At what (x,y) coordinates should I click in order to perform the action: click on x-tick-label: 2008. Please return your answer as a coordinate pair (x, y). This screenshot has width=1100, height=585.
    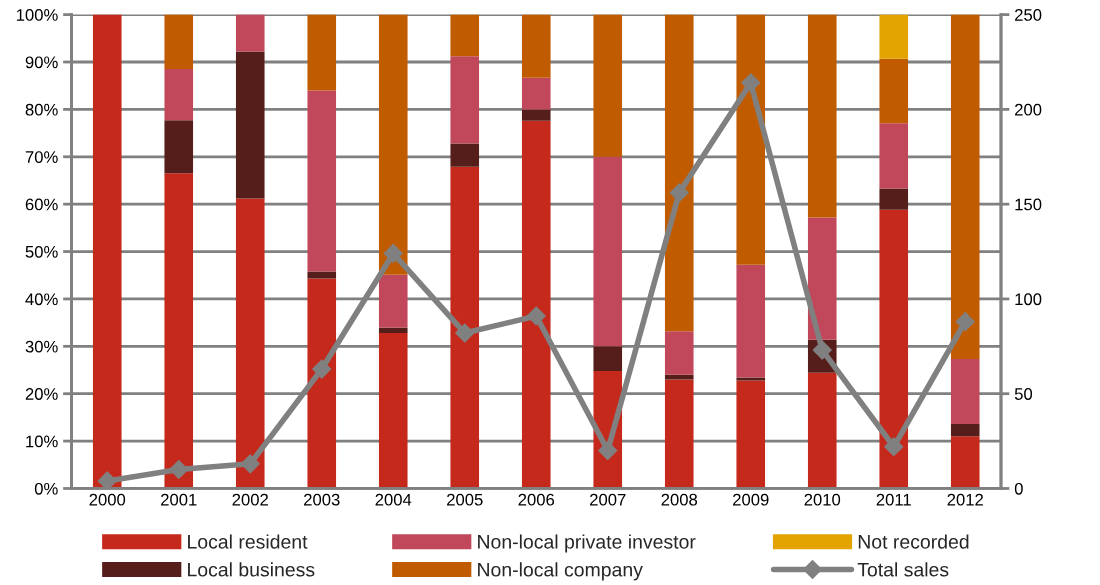
    Looking at the image, I should click on (679, 499).